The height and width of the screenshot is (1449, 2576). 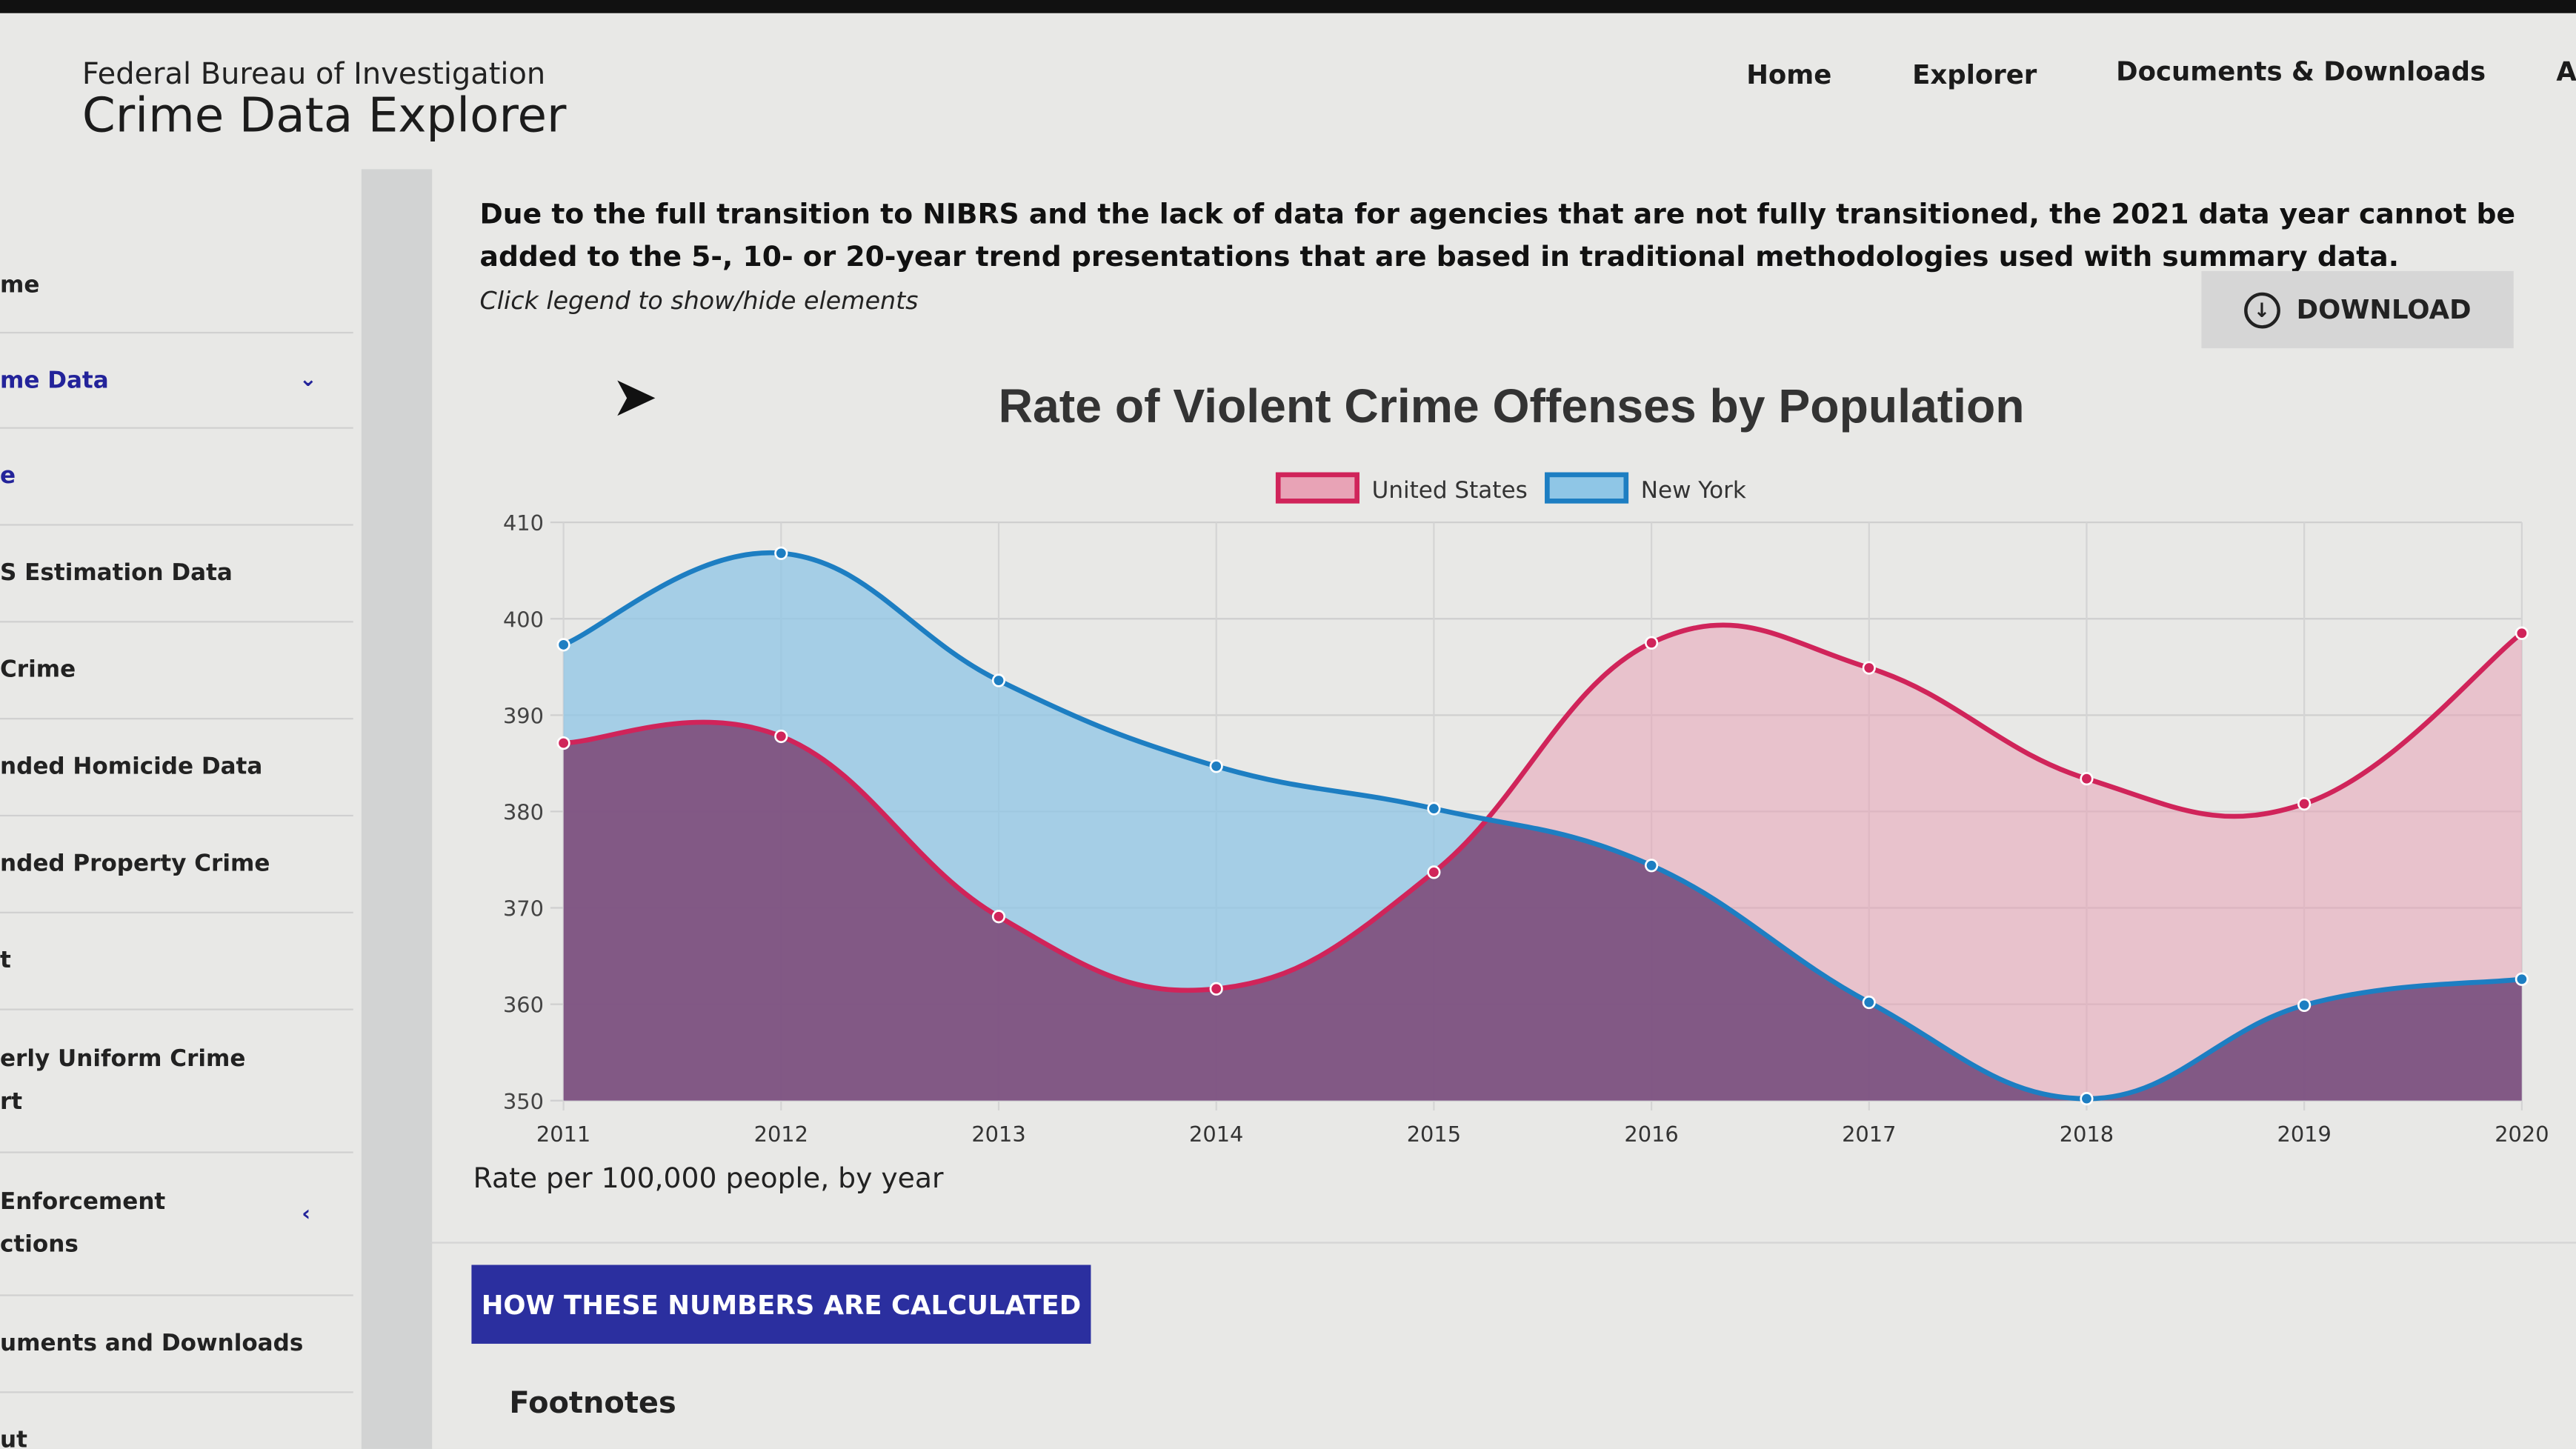 I want to click on y-tick-label: 410, so click(x=523, y=523).